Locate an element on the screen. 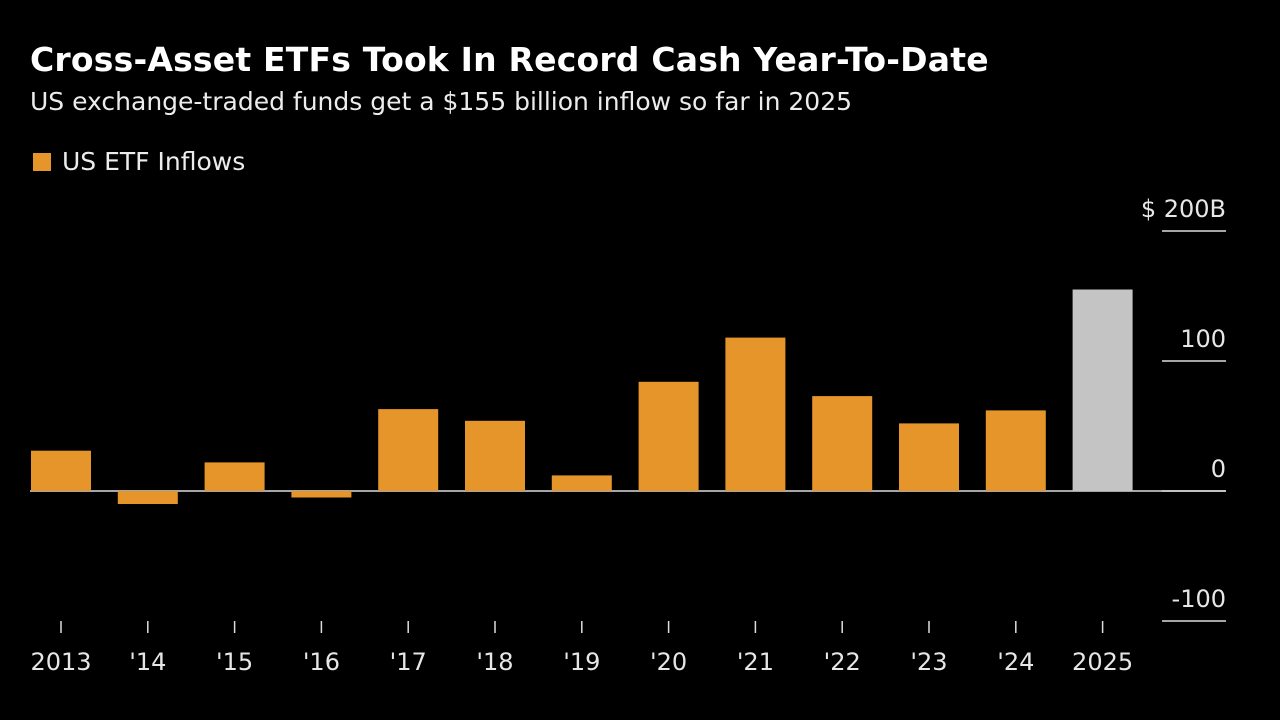  bar-2013 is located at coordinates (61, 470).